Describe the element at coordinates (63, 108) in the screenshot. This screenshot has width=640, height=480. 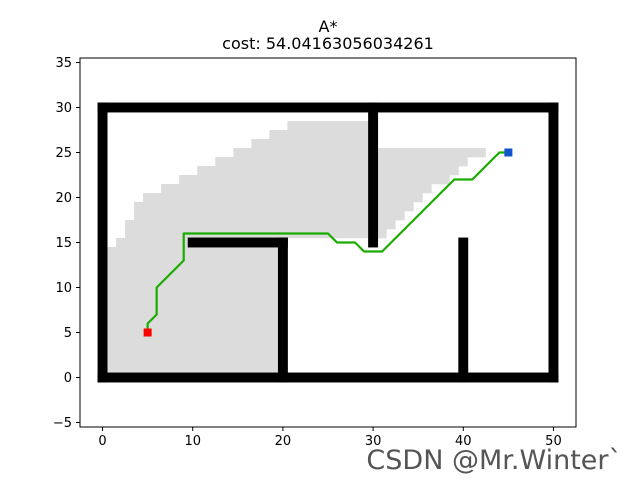
I see `y-tick-label-7: 30` at that location.